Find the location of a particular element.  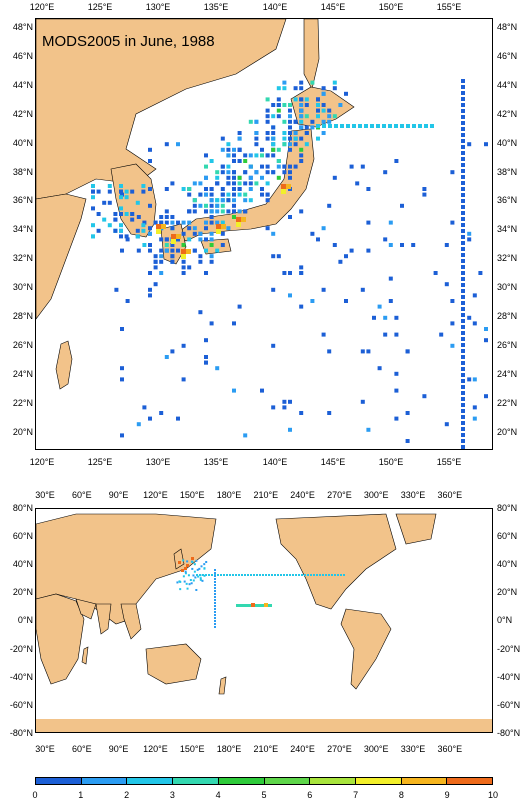

india-shape is located at coordinates (103, 619).